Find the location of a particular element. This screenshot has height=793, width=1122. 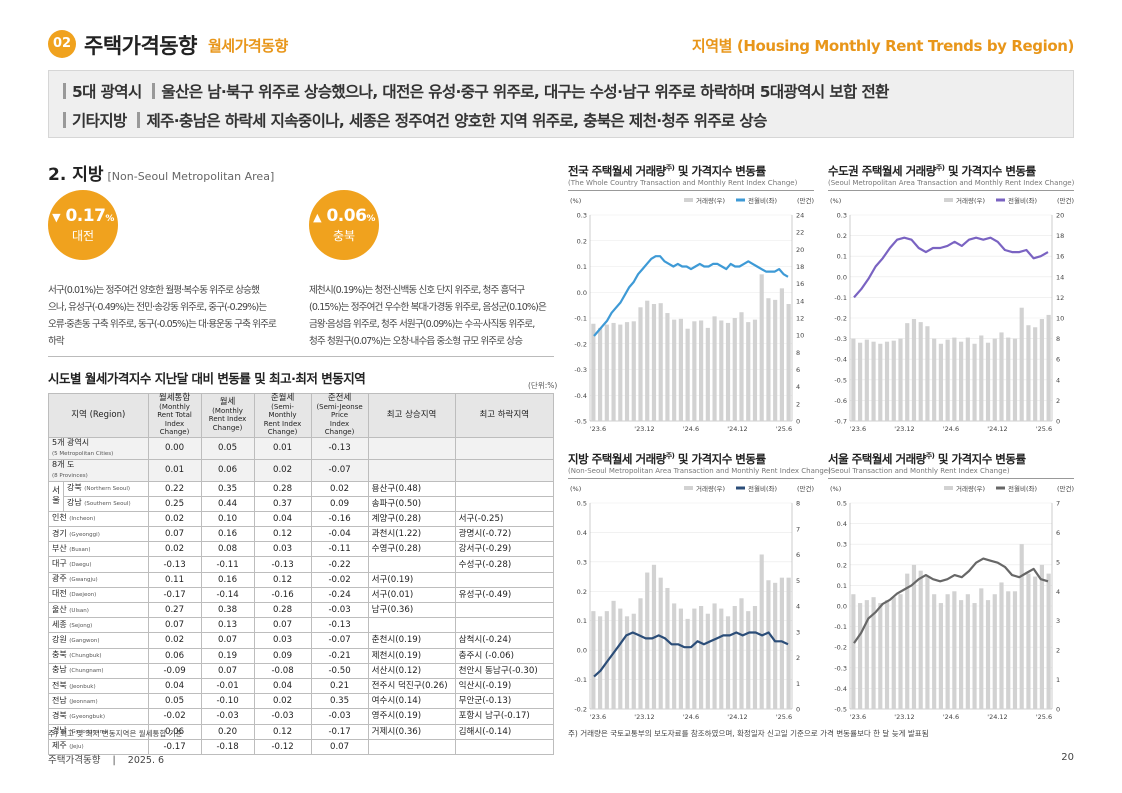

max-decline-cell: 강서구(-0.29) is located at coordinates (504, 549).